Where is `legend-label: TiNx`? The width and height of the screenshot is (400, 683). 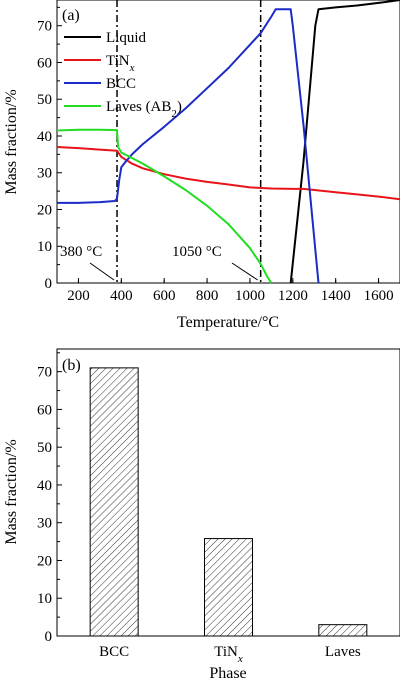 legend-label: TiNx is located at coordinates (120, 63).